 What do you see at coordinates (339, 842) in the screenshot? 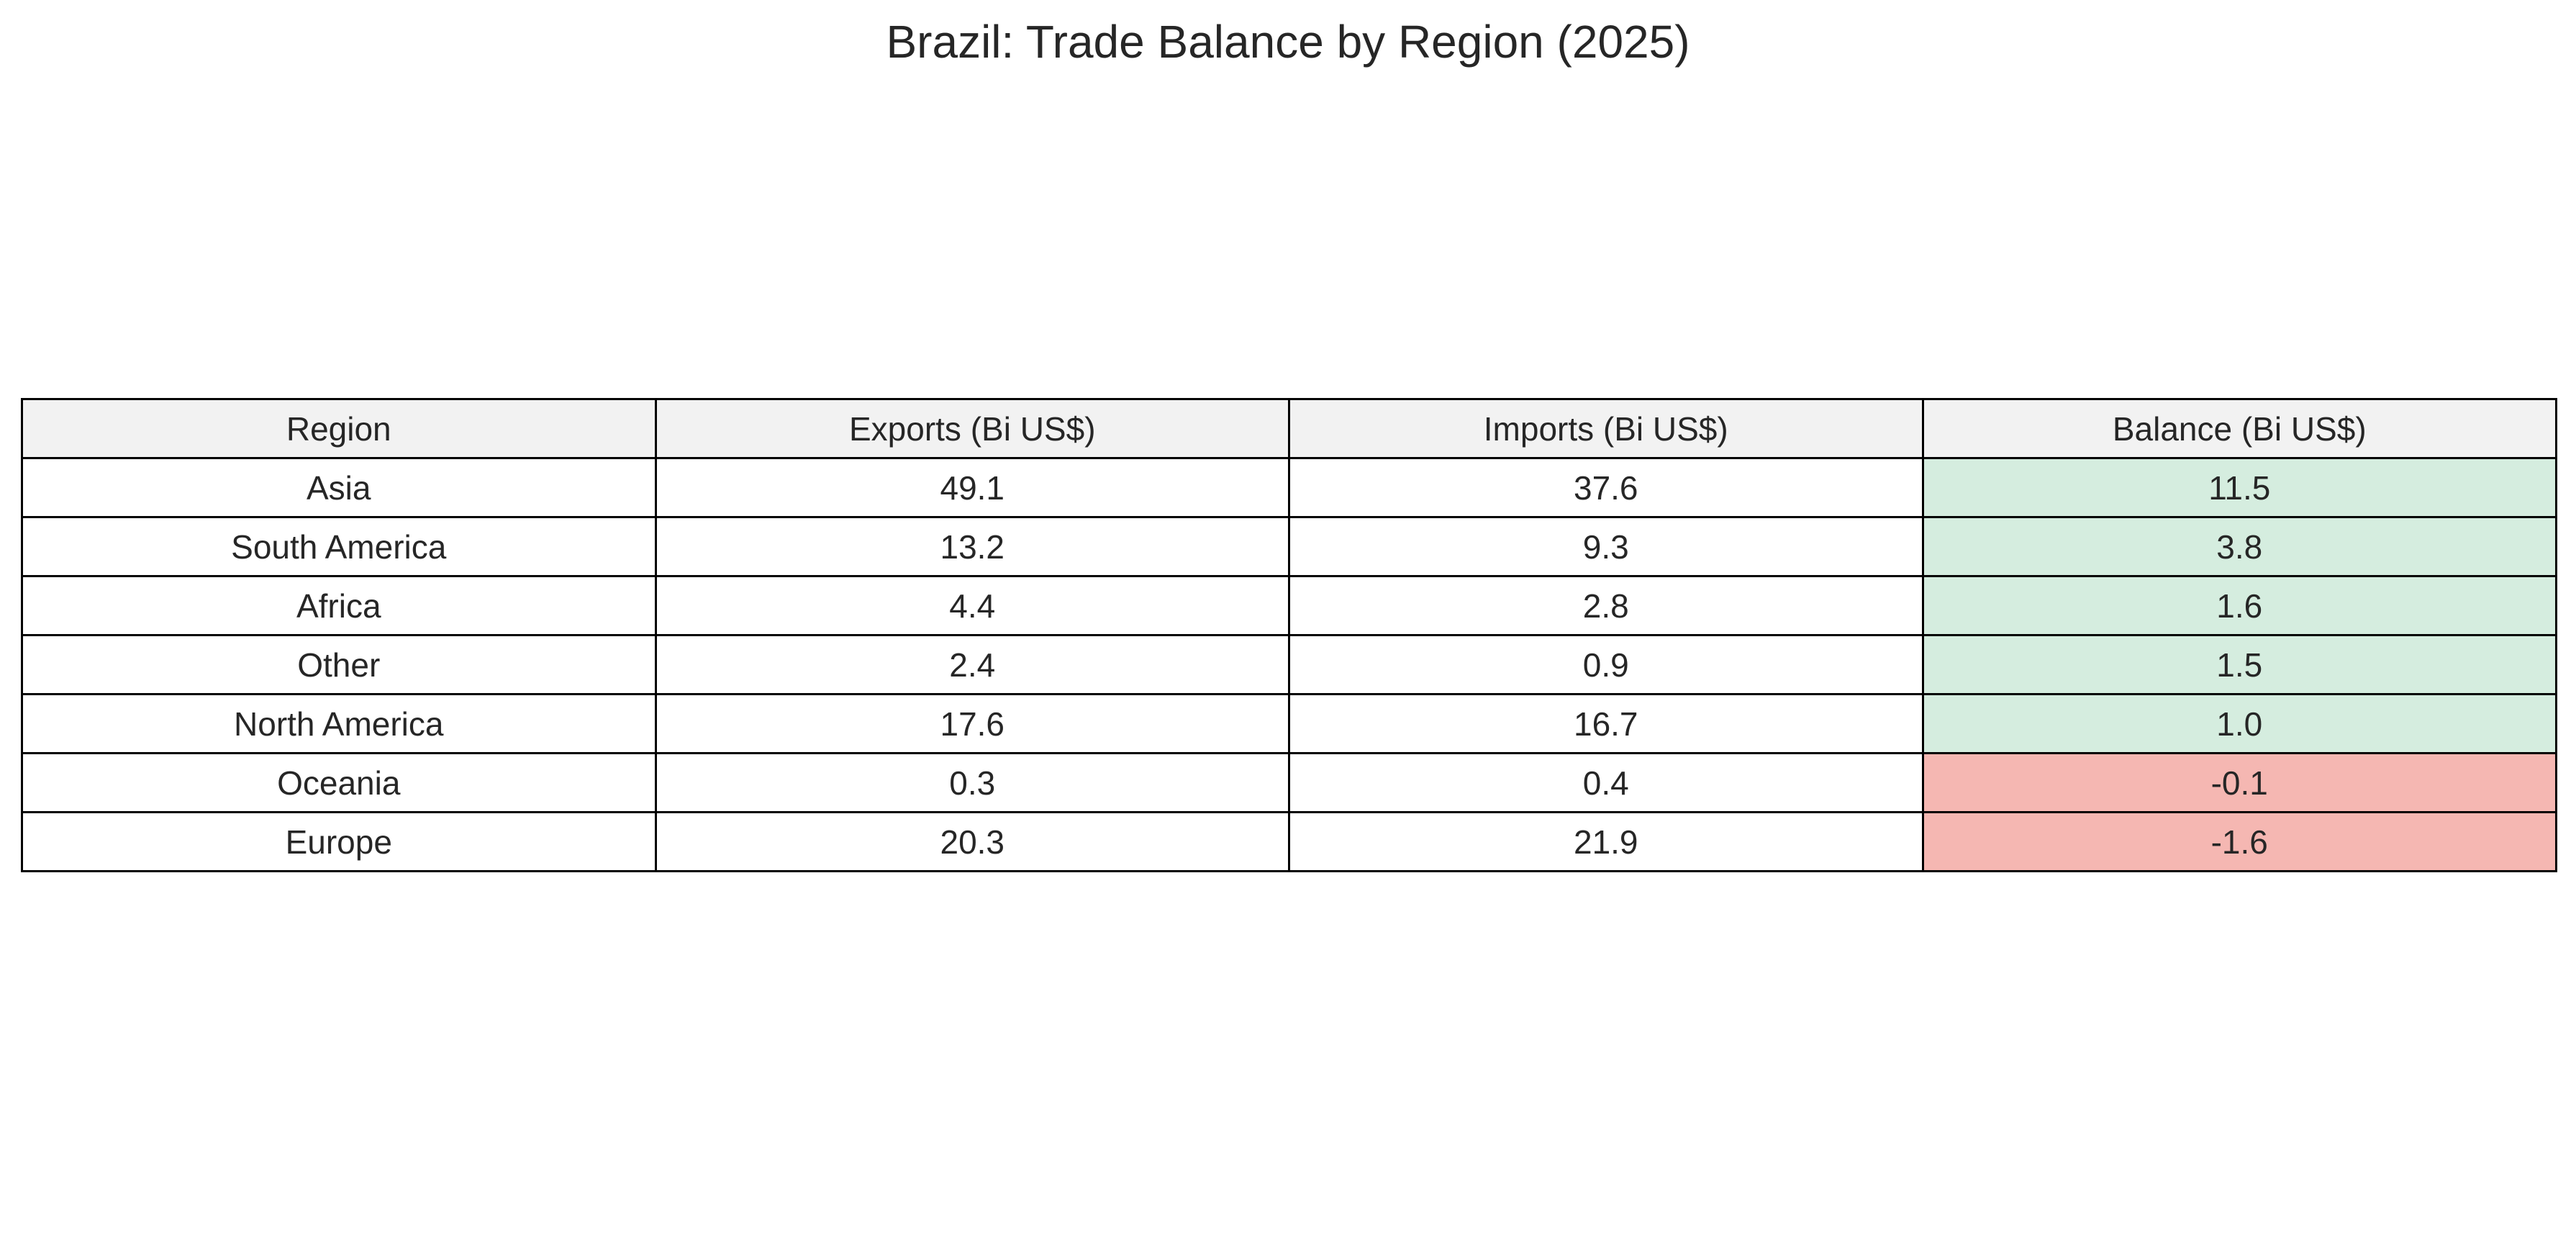
I see `region-cell: Europe` at bounding box center [339, 842].